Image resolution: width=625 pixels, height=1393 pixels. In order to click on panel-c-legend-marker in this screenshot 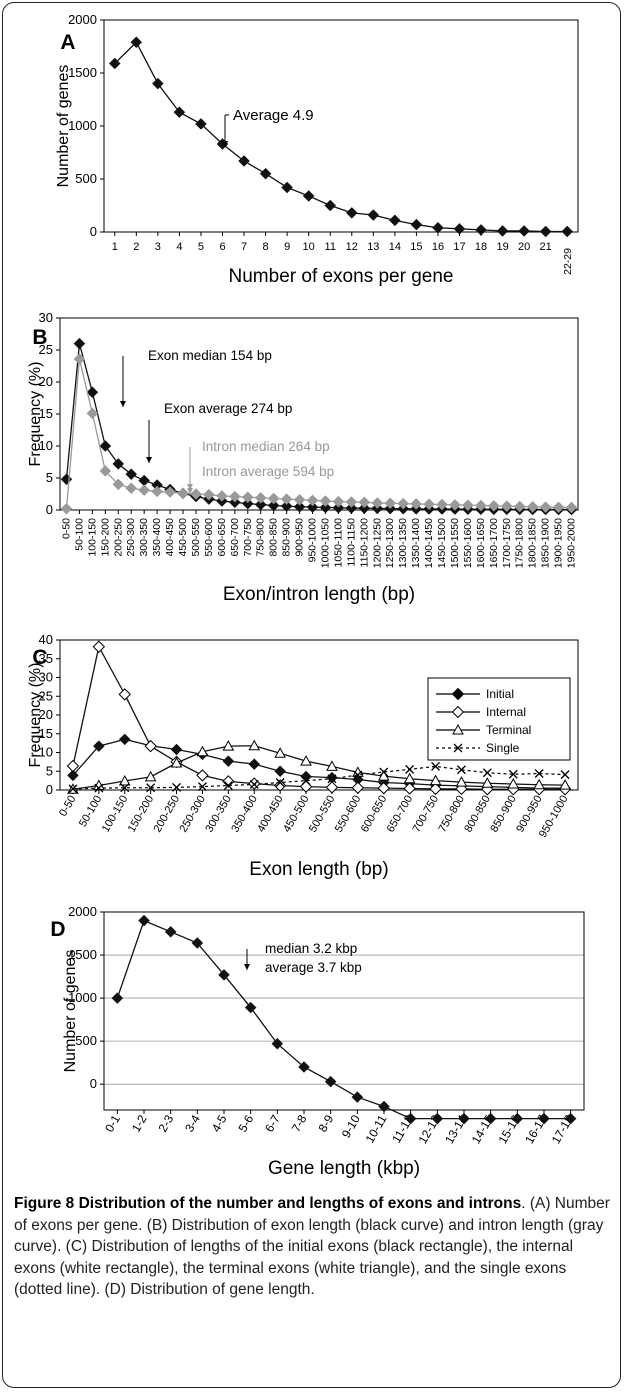, I will do `click(458, 712)`.